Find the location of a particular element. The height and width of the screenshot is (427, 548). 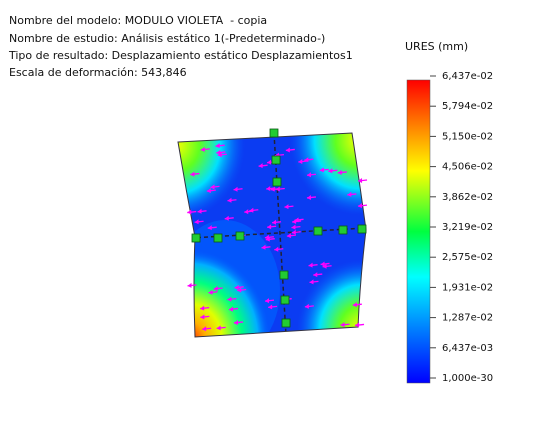

legend-label: 1,287e-02 is located at coordinates (467, 318).